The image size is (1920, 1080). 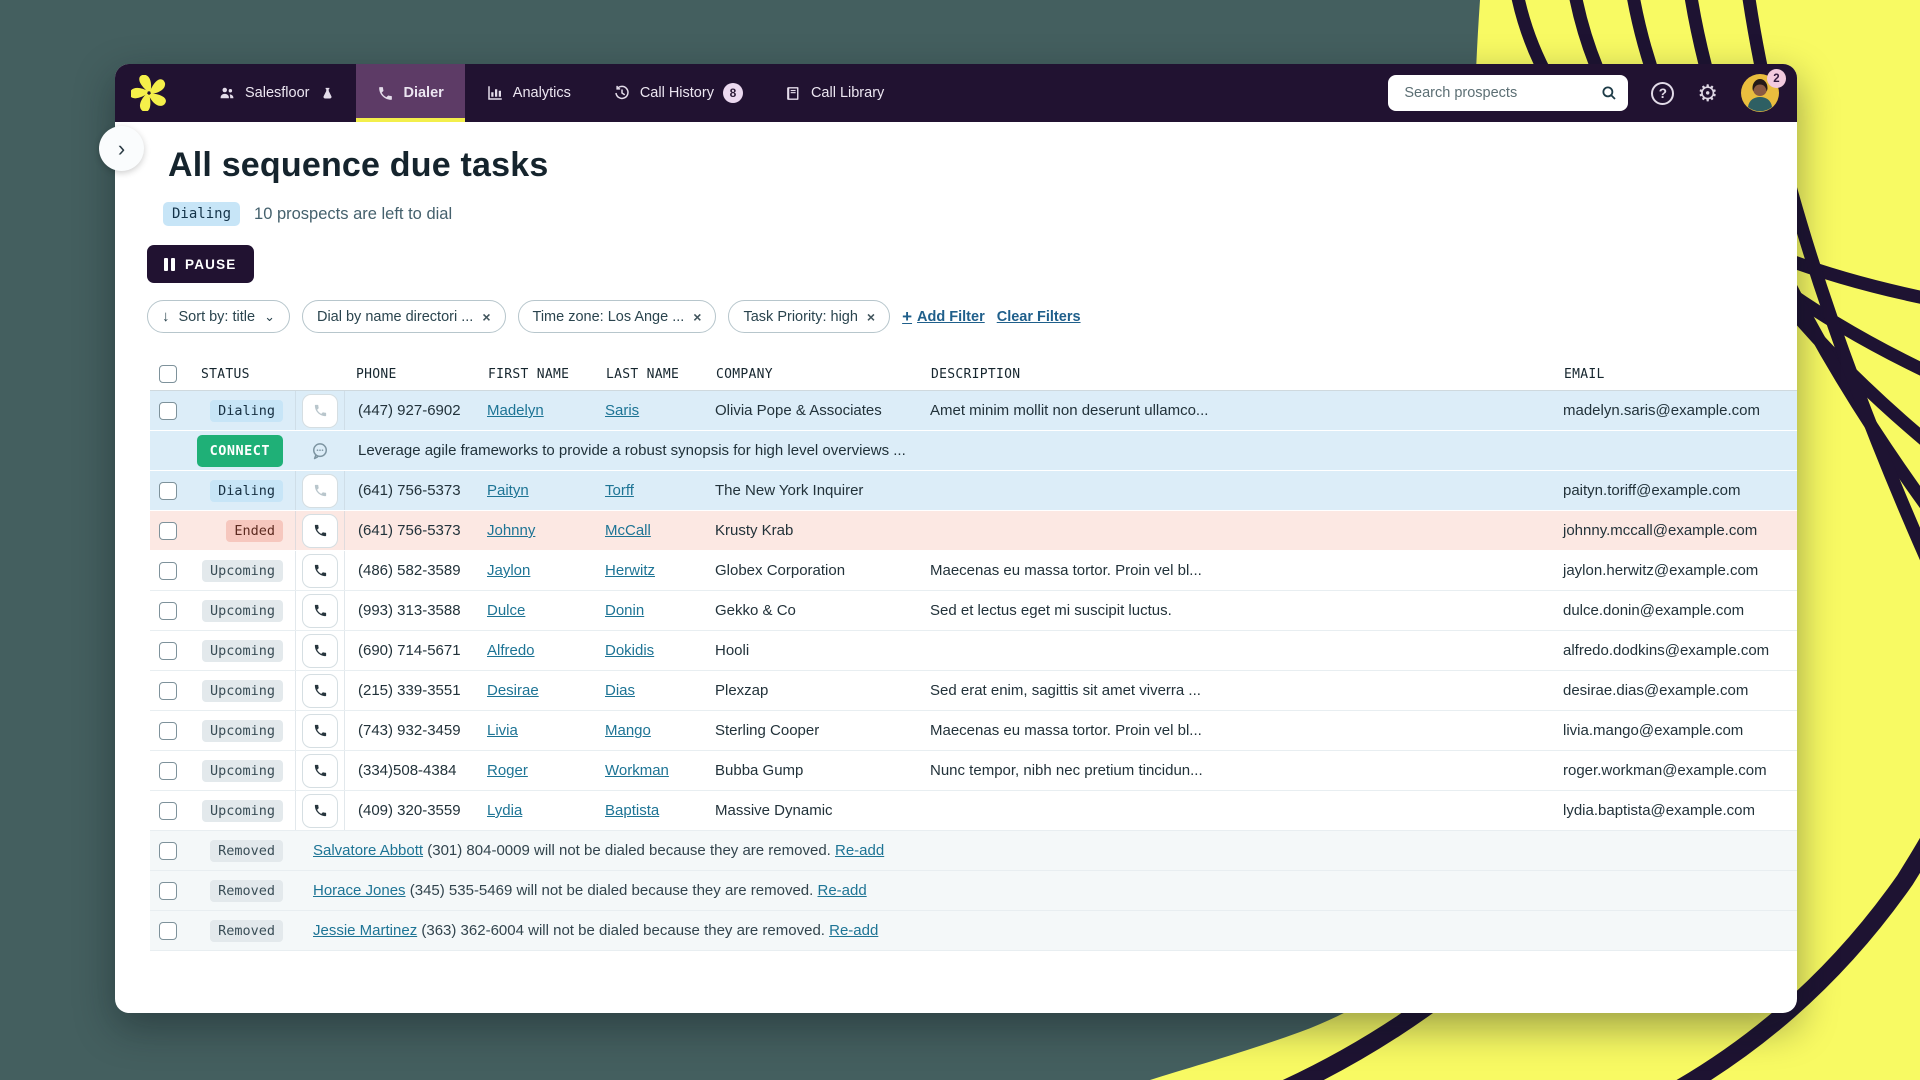 I want to click on connect-button: CONNECT, so click(x=239, y=450).